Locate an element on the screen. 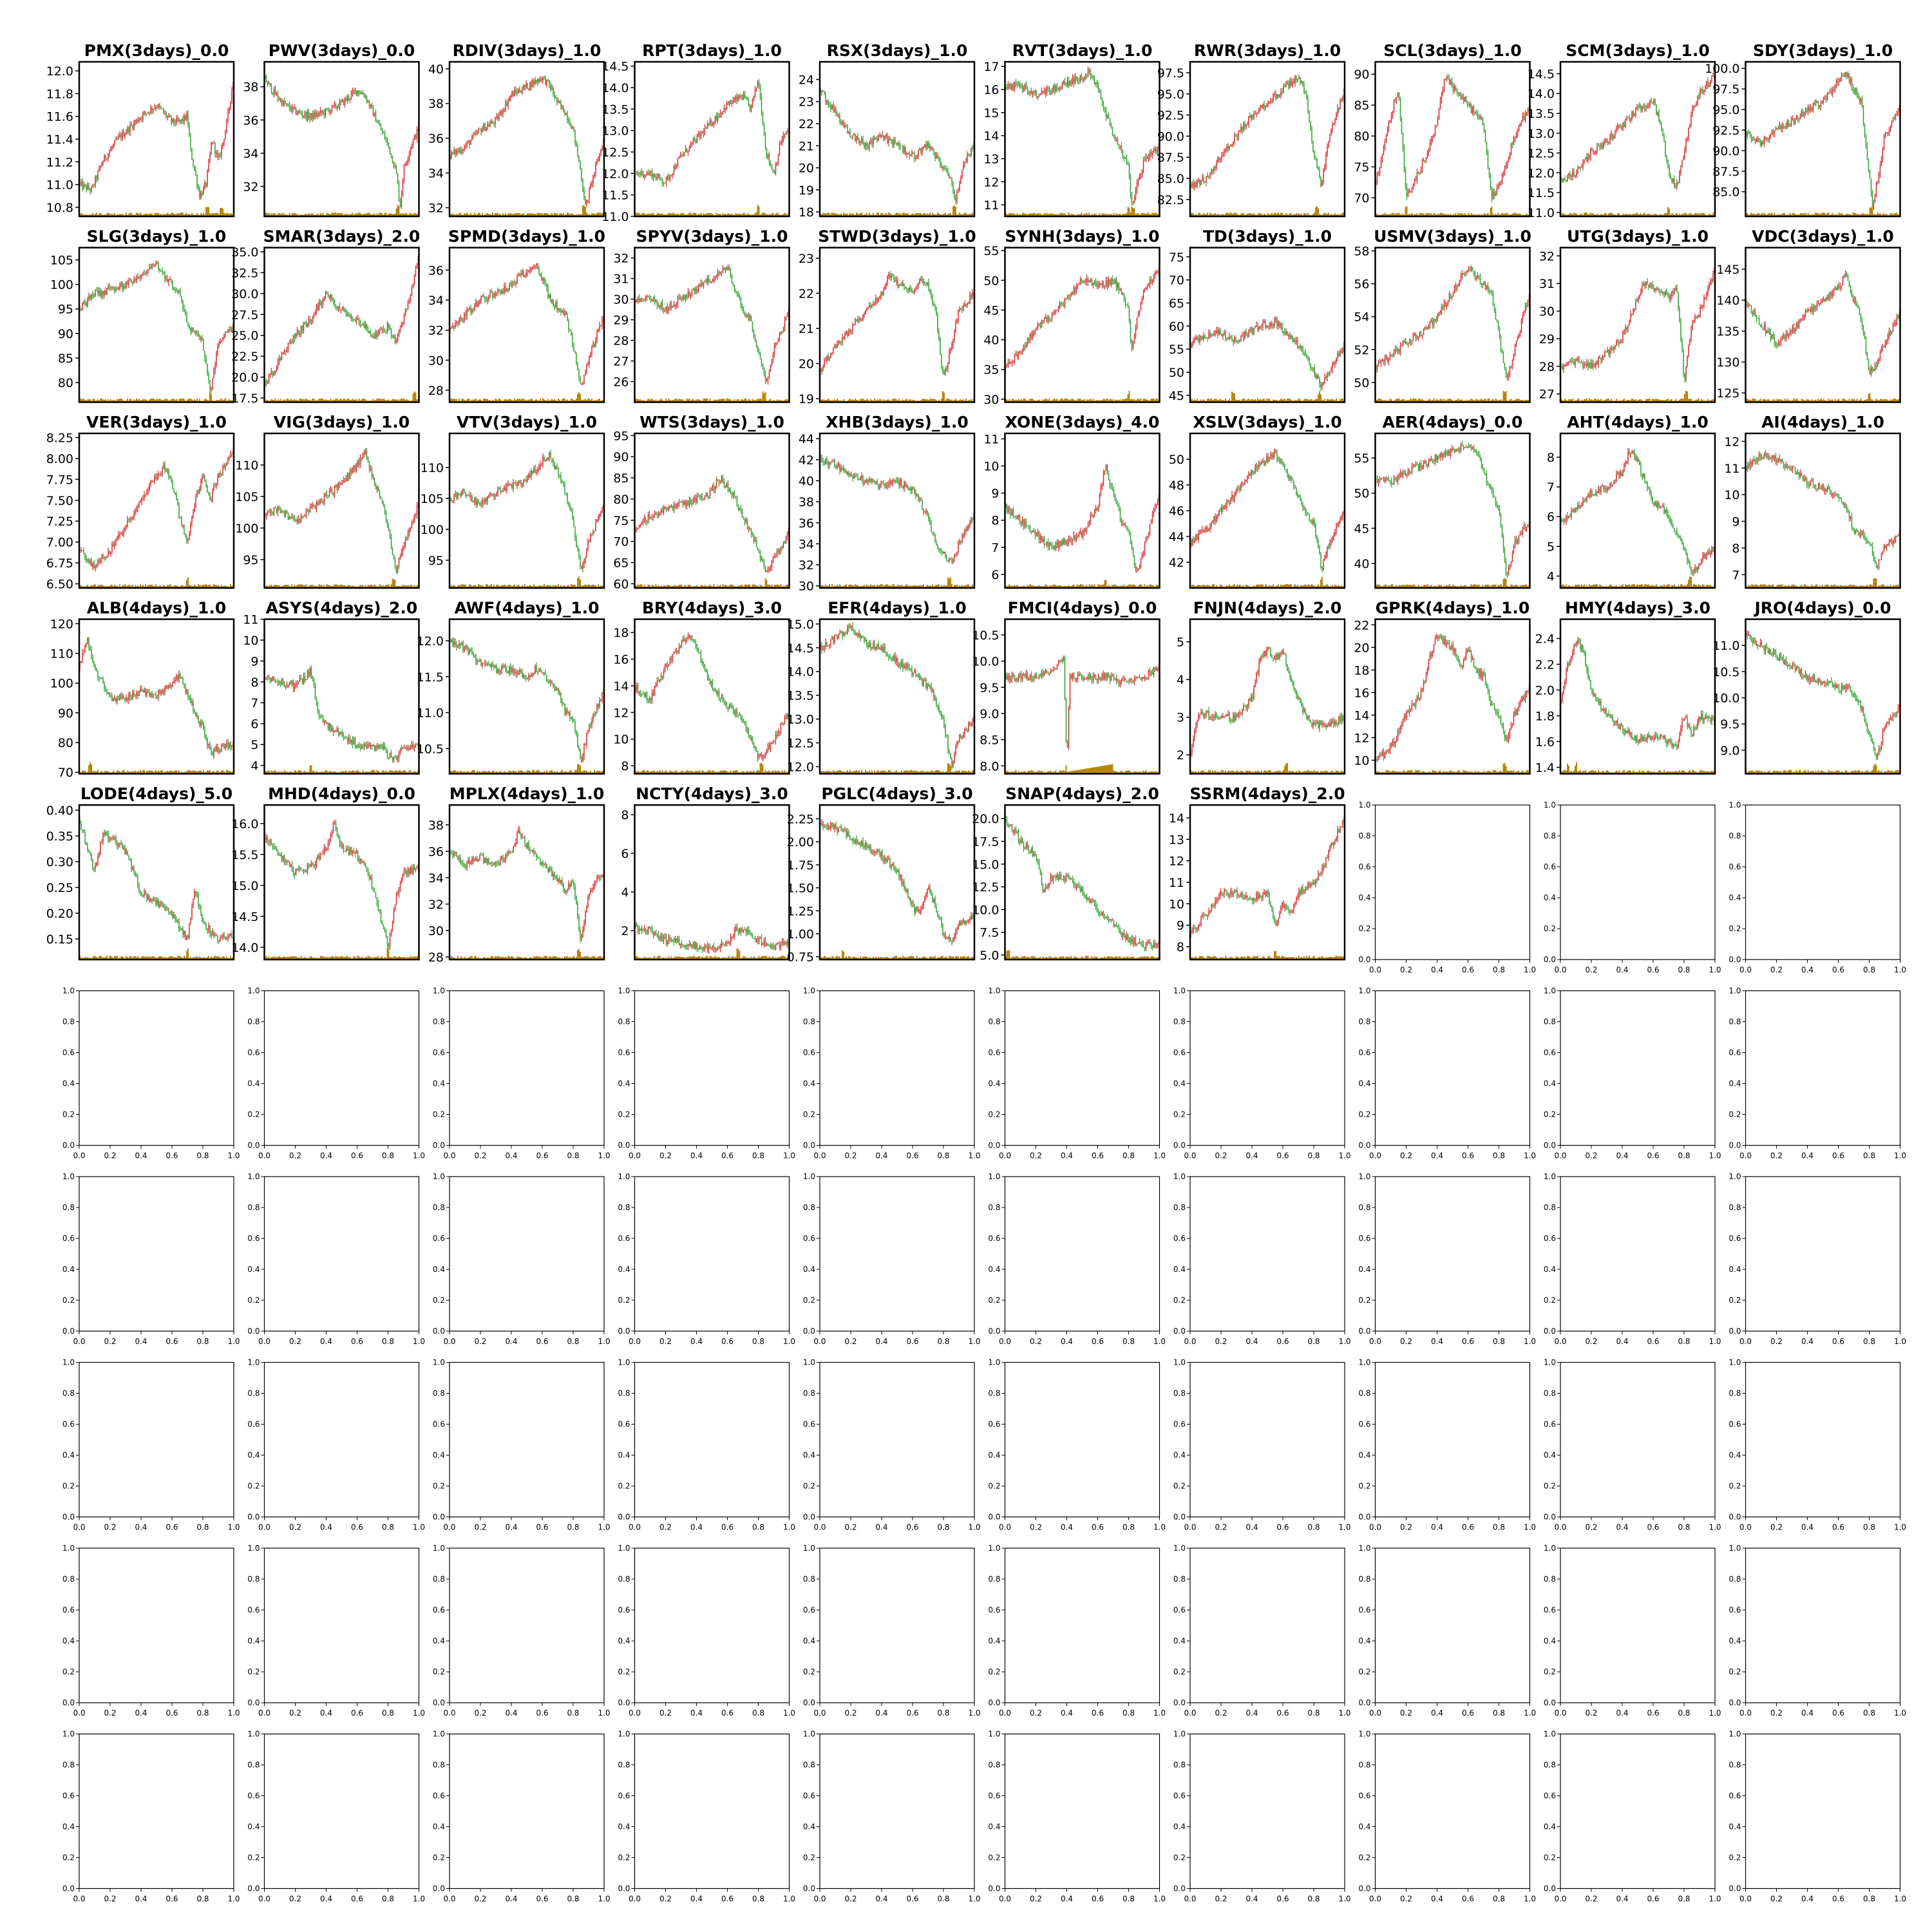 The image size is (1932, 1932). y-tick-label: 11.6 is located at coordinates (60, 117).